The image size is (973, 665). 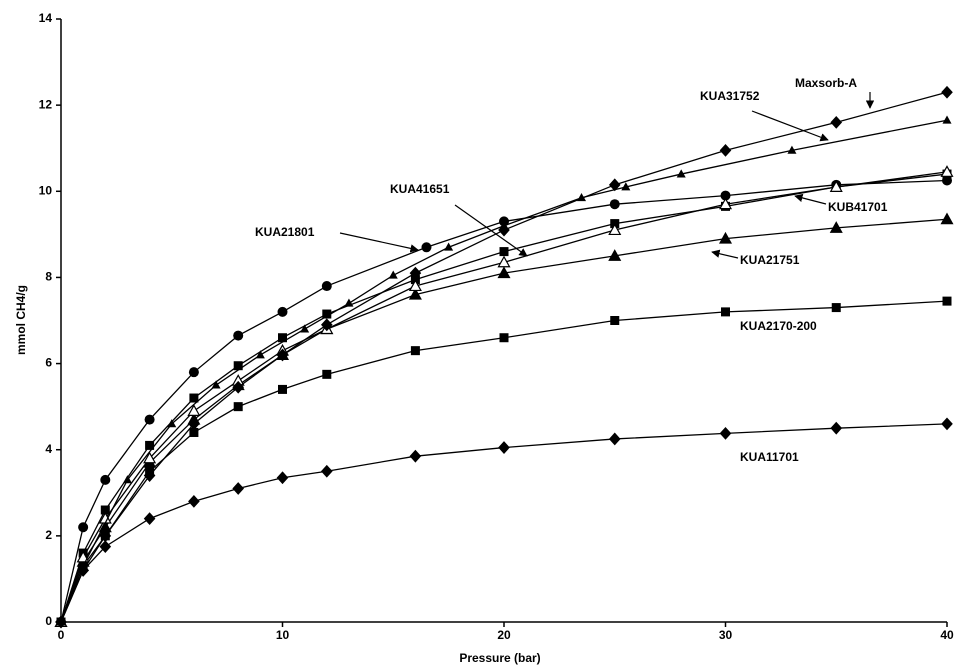 What do you see at coordinates (778, 326) in the screenshot?
I see `annotation: KUA2170-200` at bounding box center [778, 326].